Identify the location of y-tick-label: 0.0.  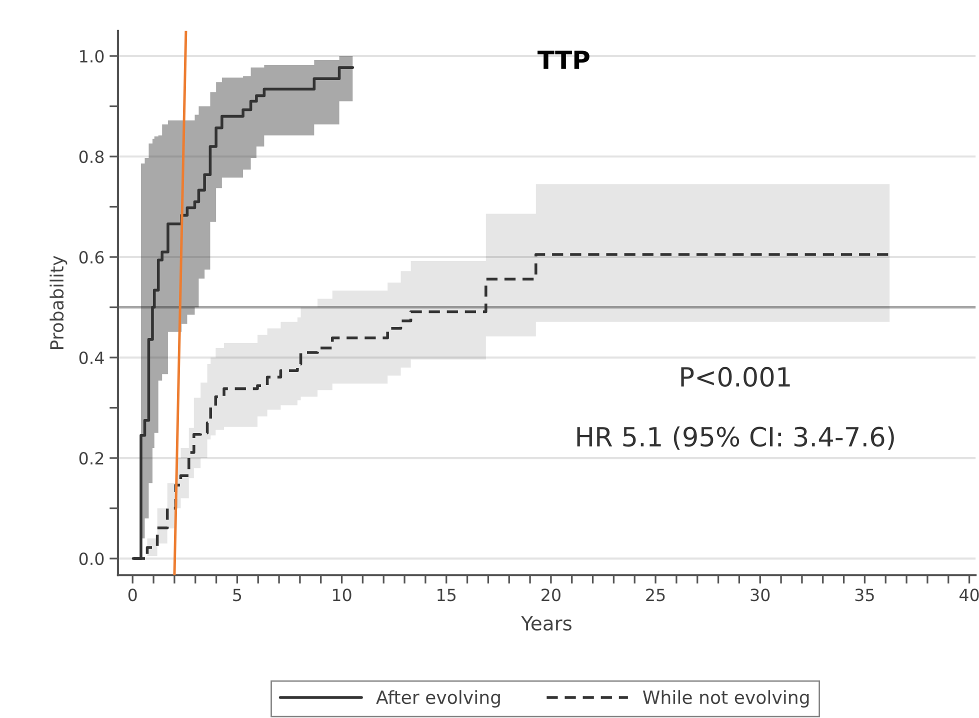
(91, 559).